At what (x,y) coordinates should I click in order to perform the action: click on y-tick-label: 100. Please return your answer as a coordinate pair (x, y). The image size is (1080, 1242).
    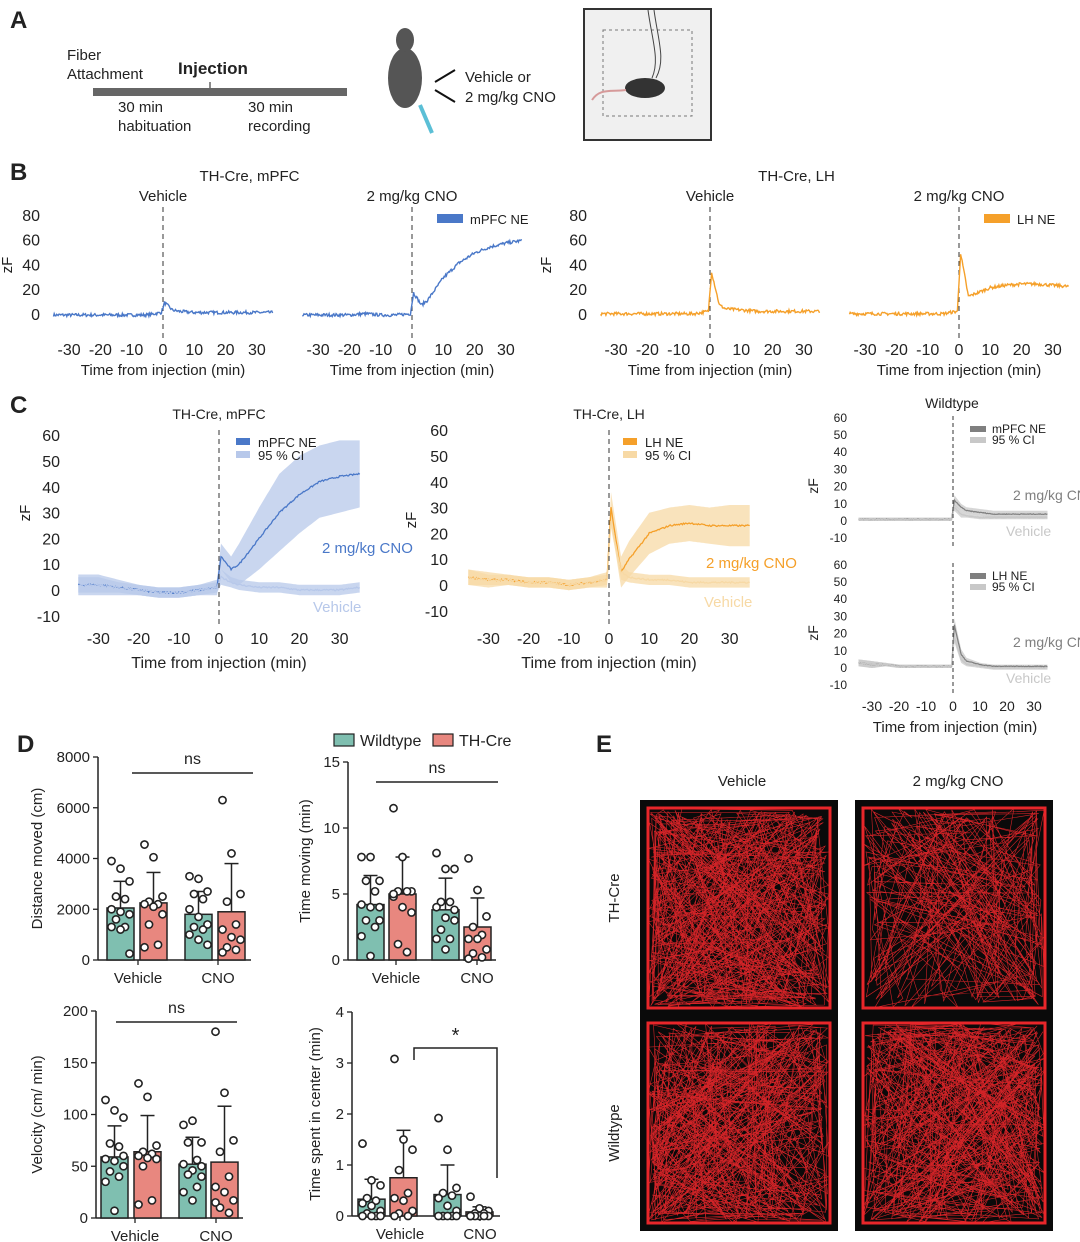
    Looking at the image, I should click on (75, 1115).